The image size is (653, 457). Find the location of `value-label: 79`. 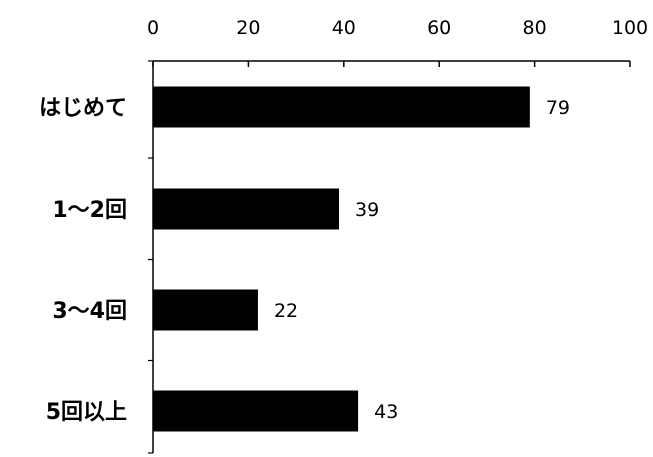

value-label: 79 is located at coordinates (558, 108).